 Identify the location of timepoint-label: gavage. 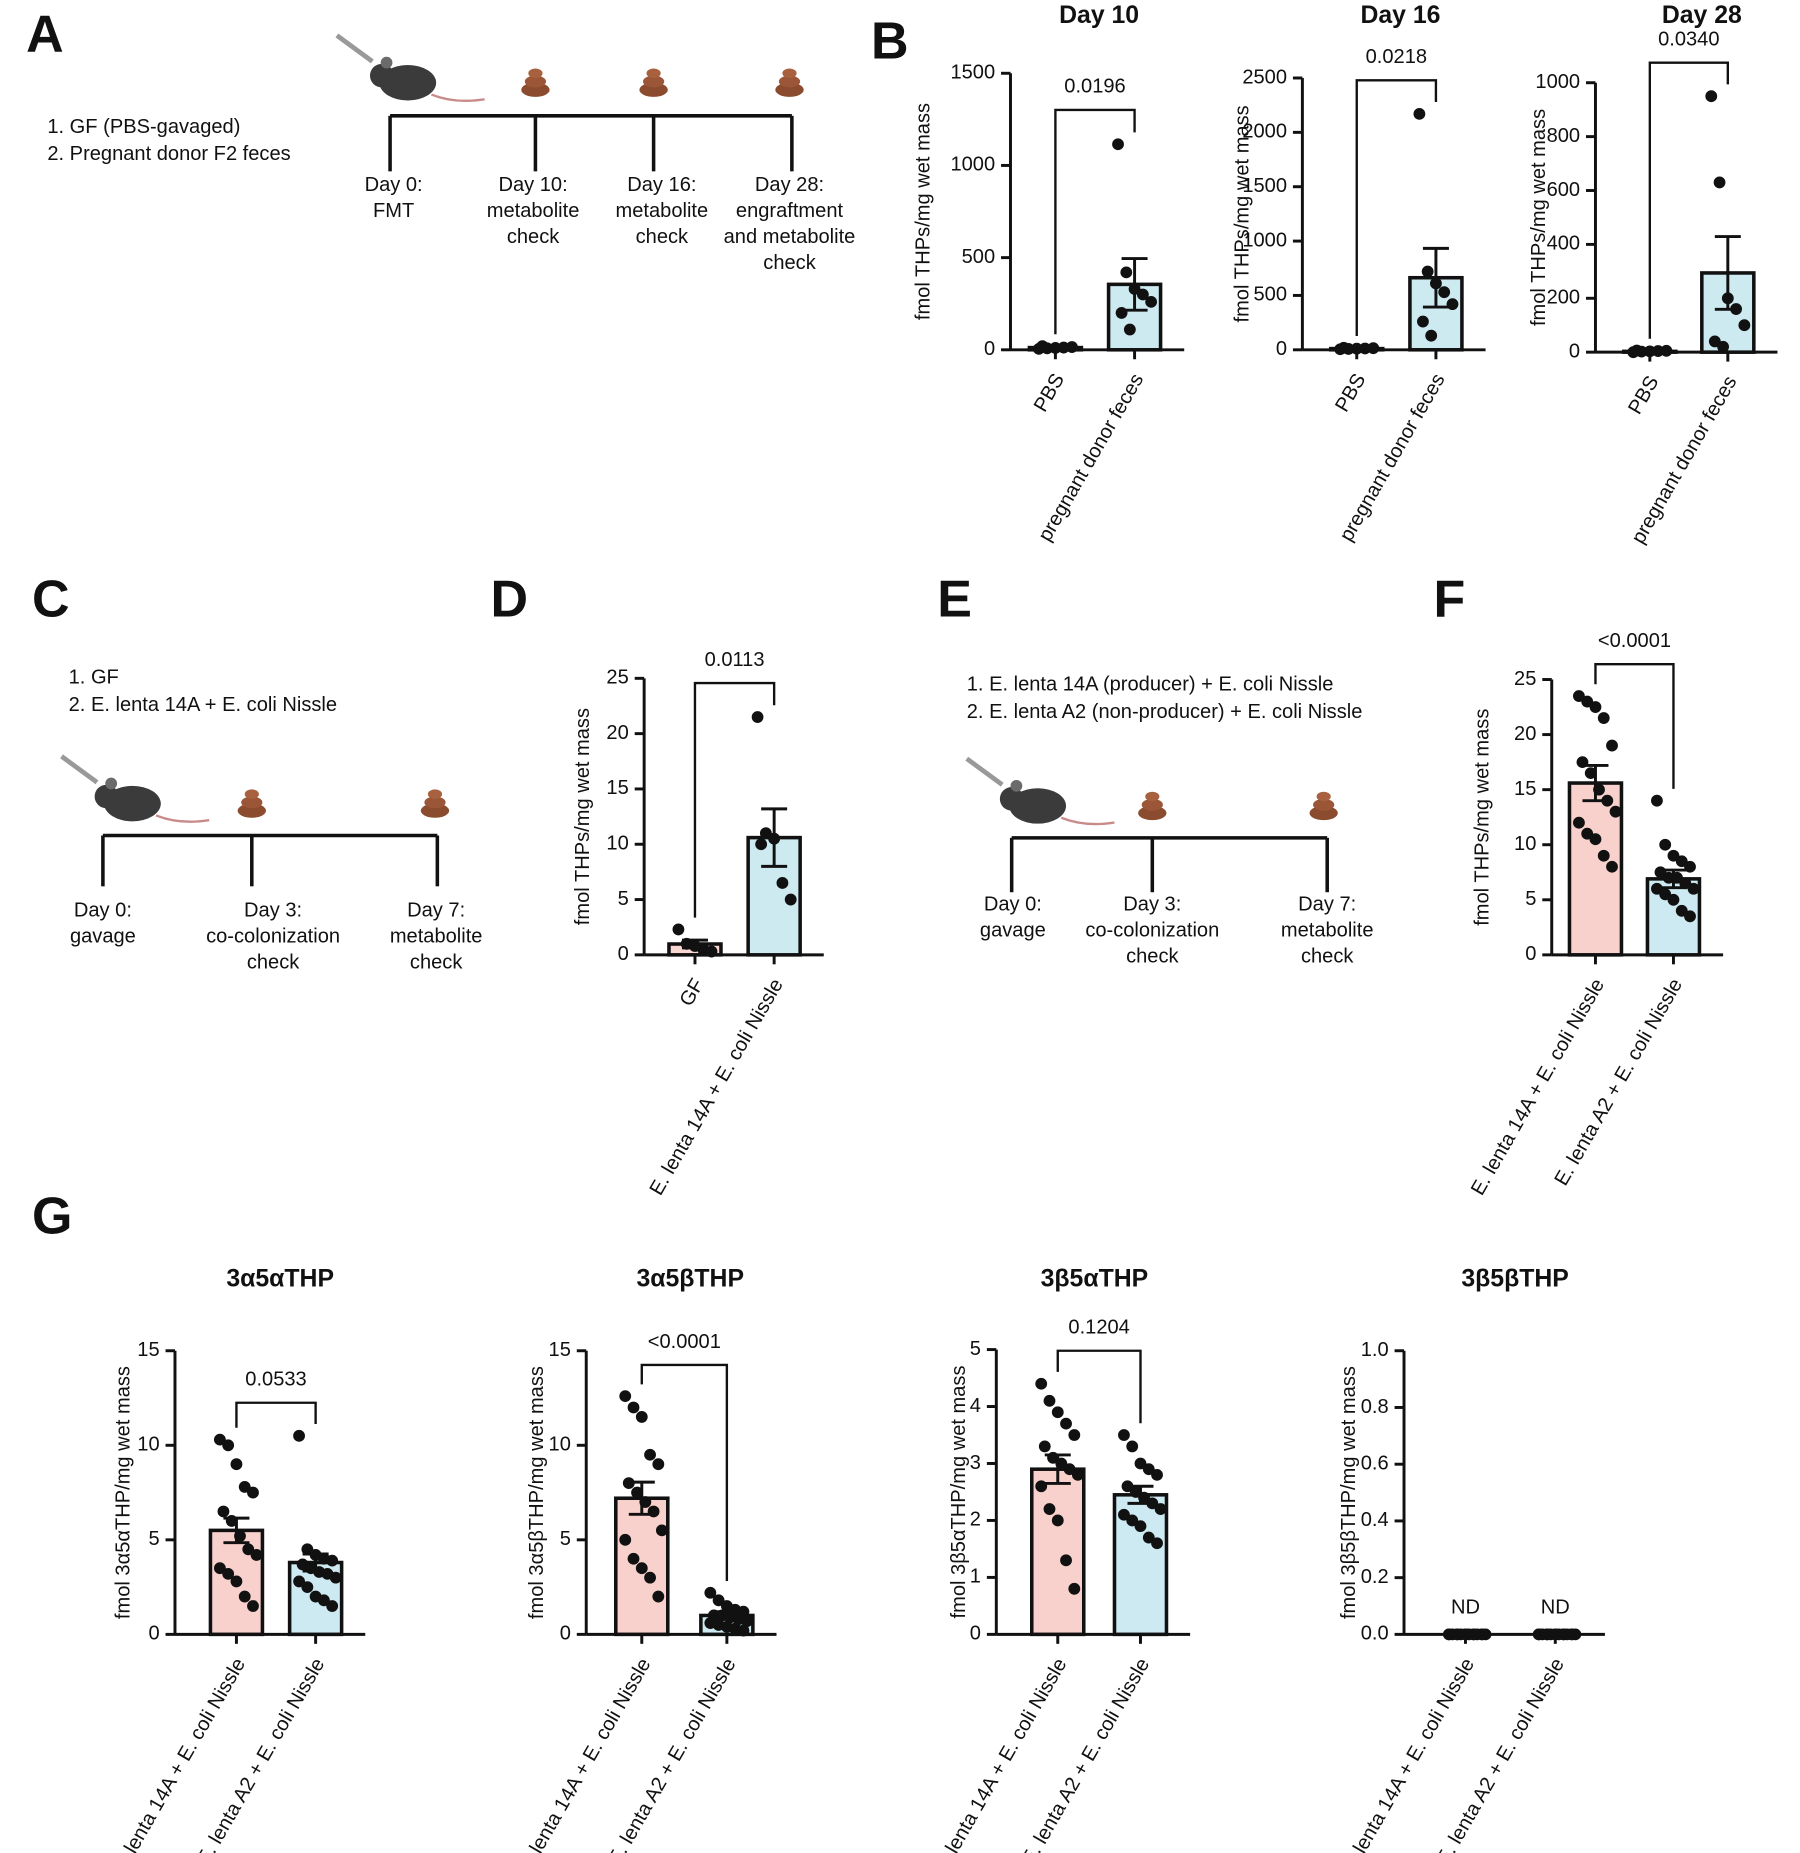
(1013, 931).